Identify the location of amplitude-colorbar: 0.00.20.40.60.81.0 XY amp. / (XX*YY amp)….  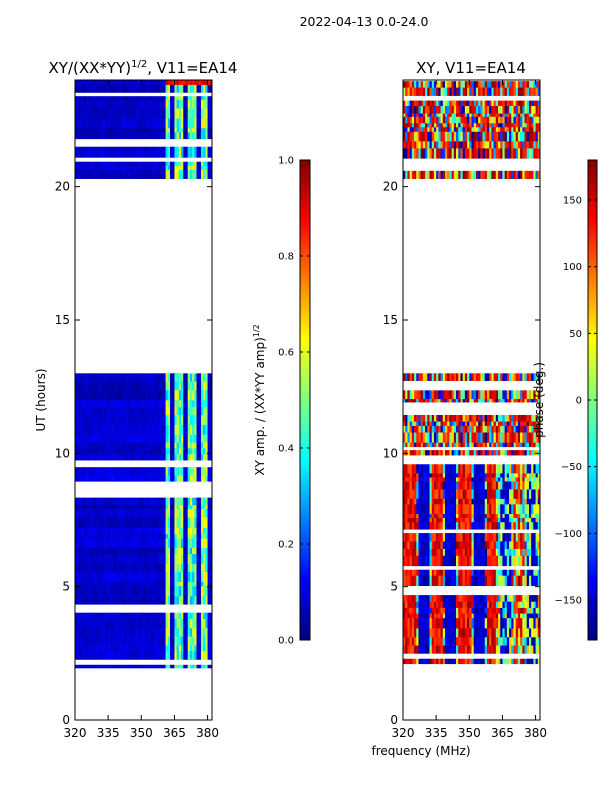
(281, 401).